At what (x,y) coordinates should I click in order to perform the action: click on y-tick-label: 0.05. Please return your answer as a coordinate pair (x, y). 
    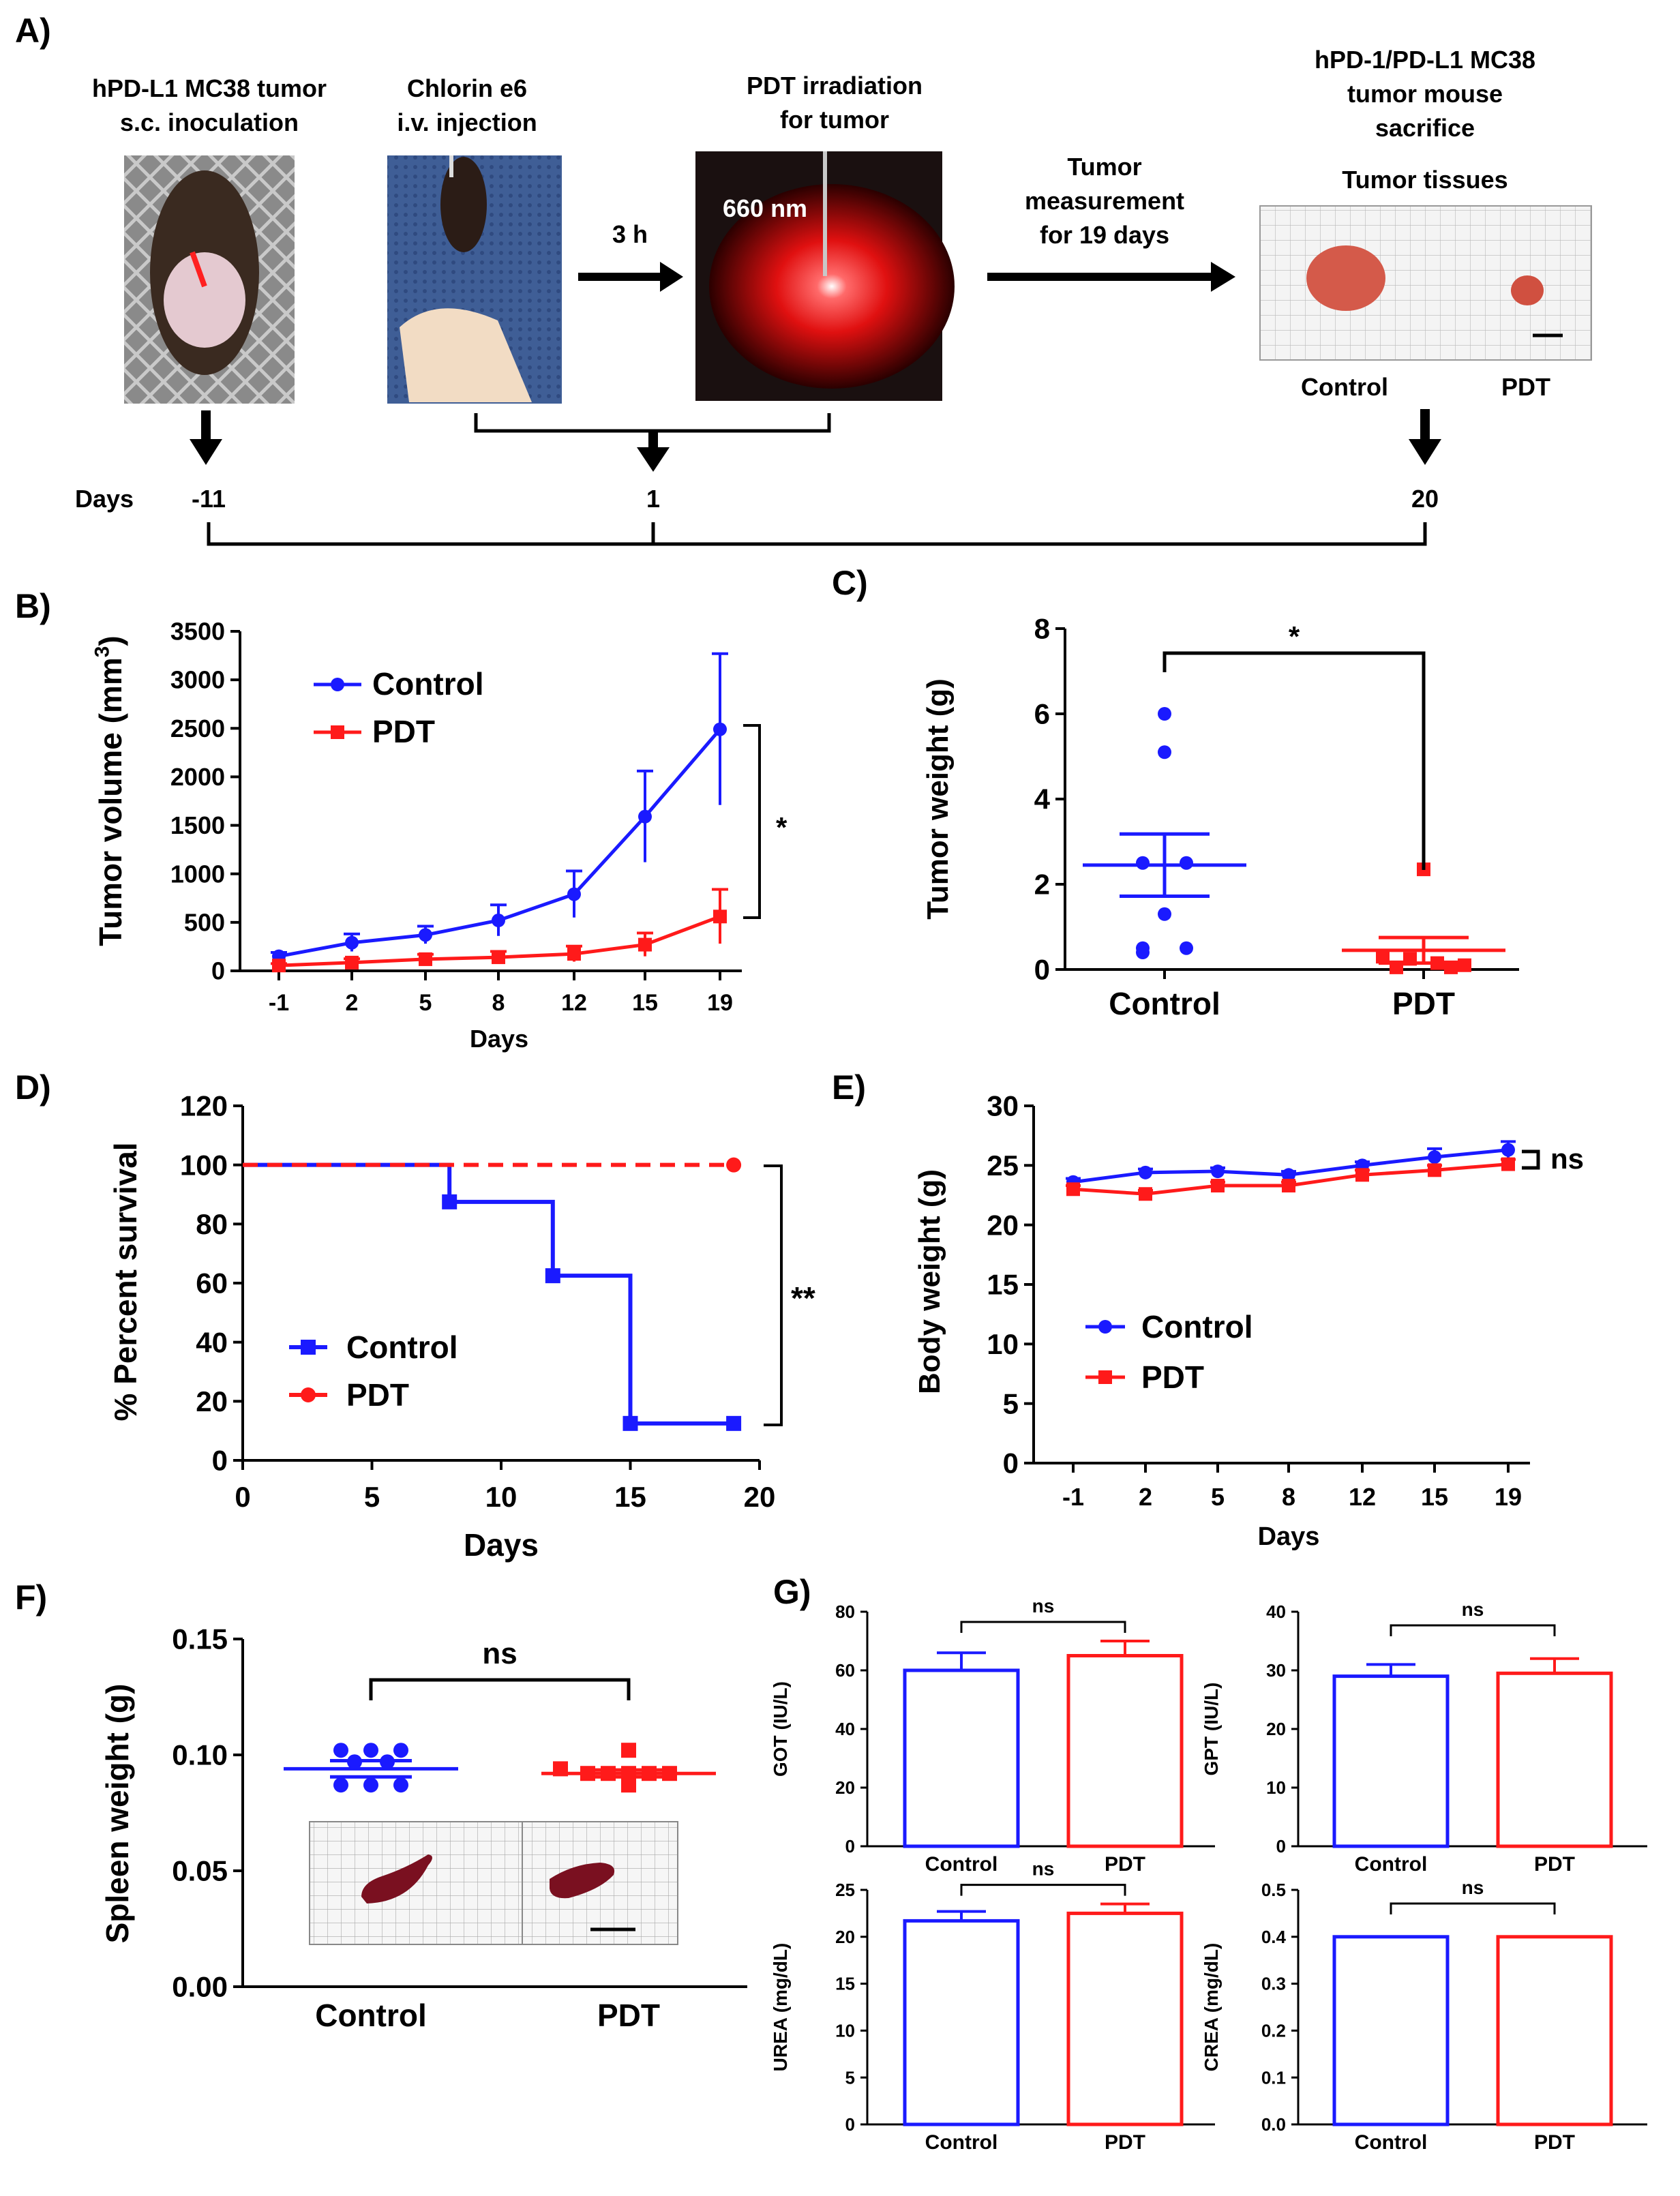
    Looking at the image, I should click on (200, 1871).